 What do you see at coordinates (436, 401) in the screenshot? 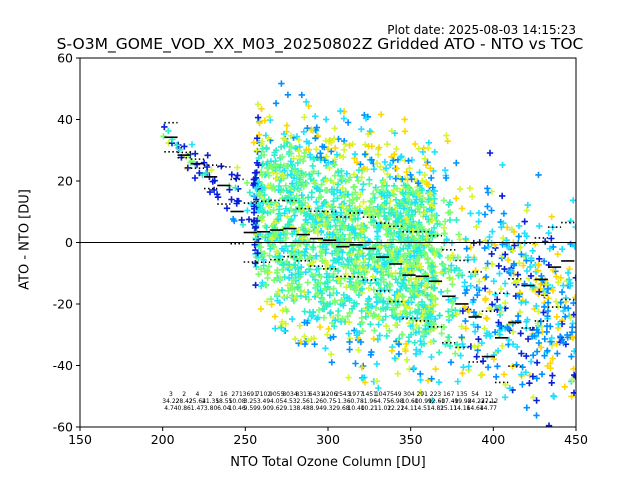
I see `bin-mean-label: -12.60` at bounding box center [436, 401].